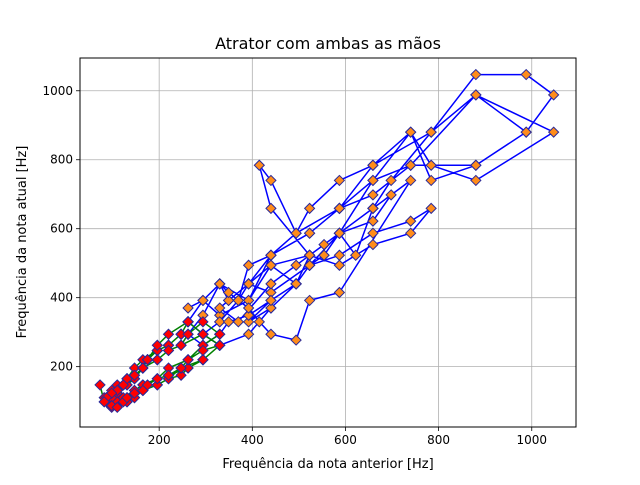 This screenshot has width=640, height=485. Describe the element at coordinates (61, 160) in the screenshot. I see `y-tick-label: 800` at that location.